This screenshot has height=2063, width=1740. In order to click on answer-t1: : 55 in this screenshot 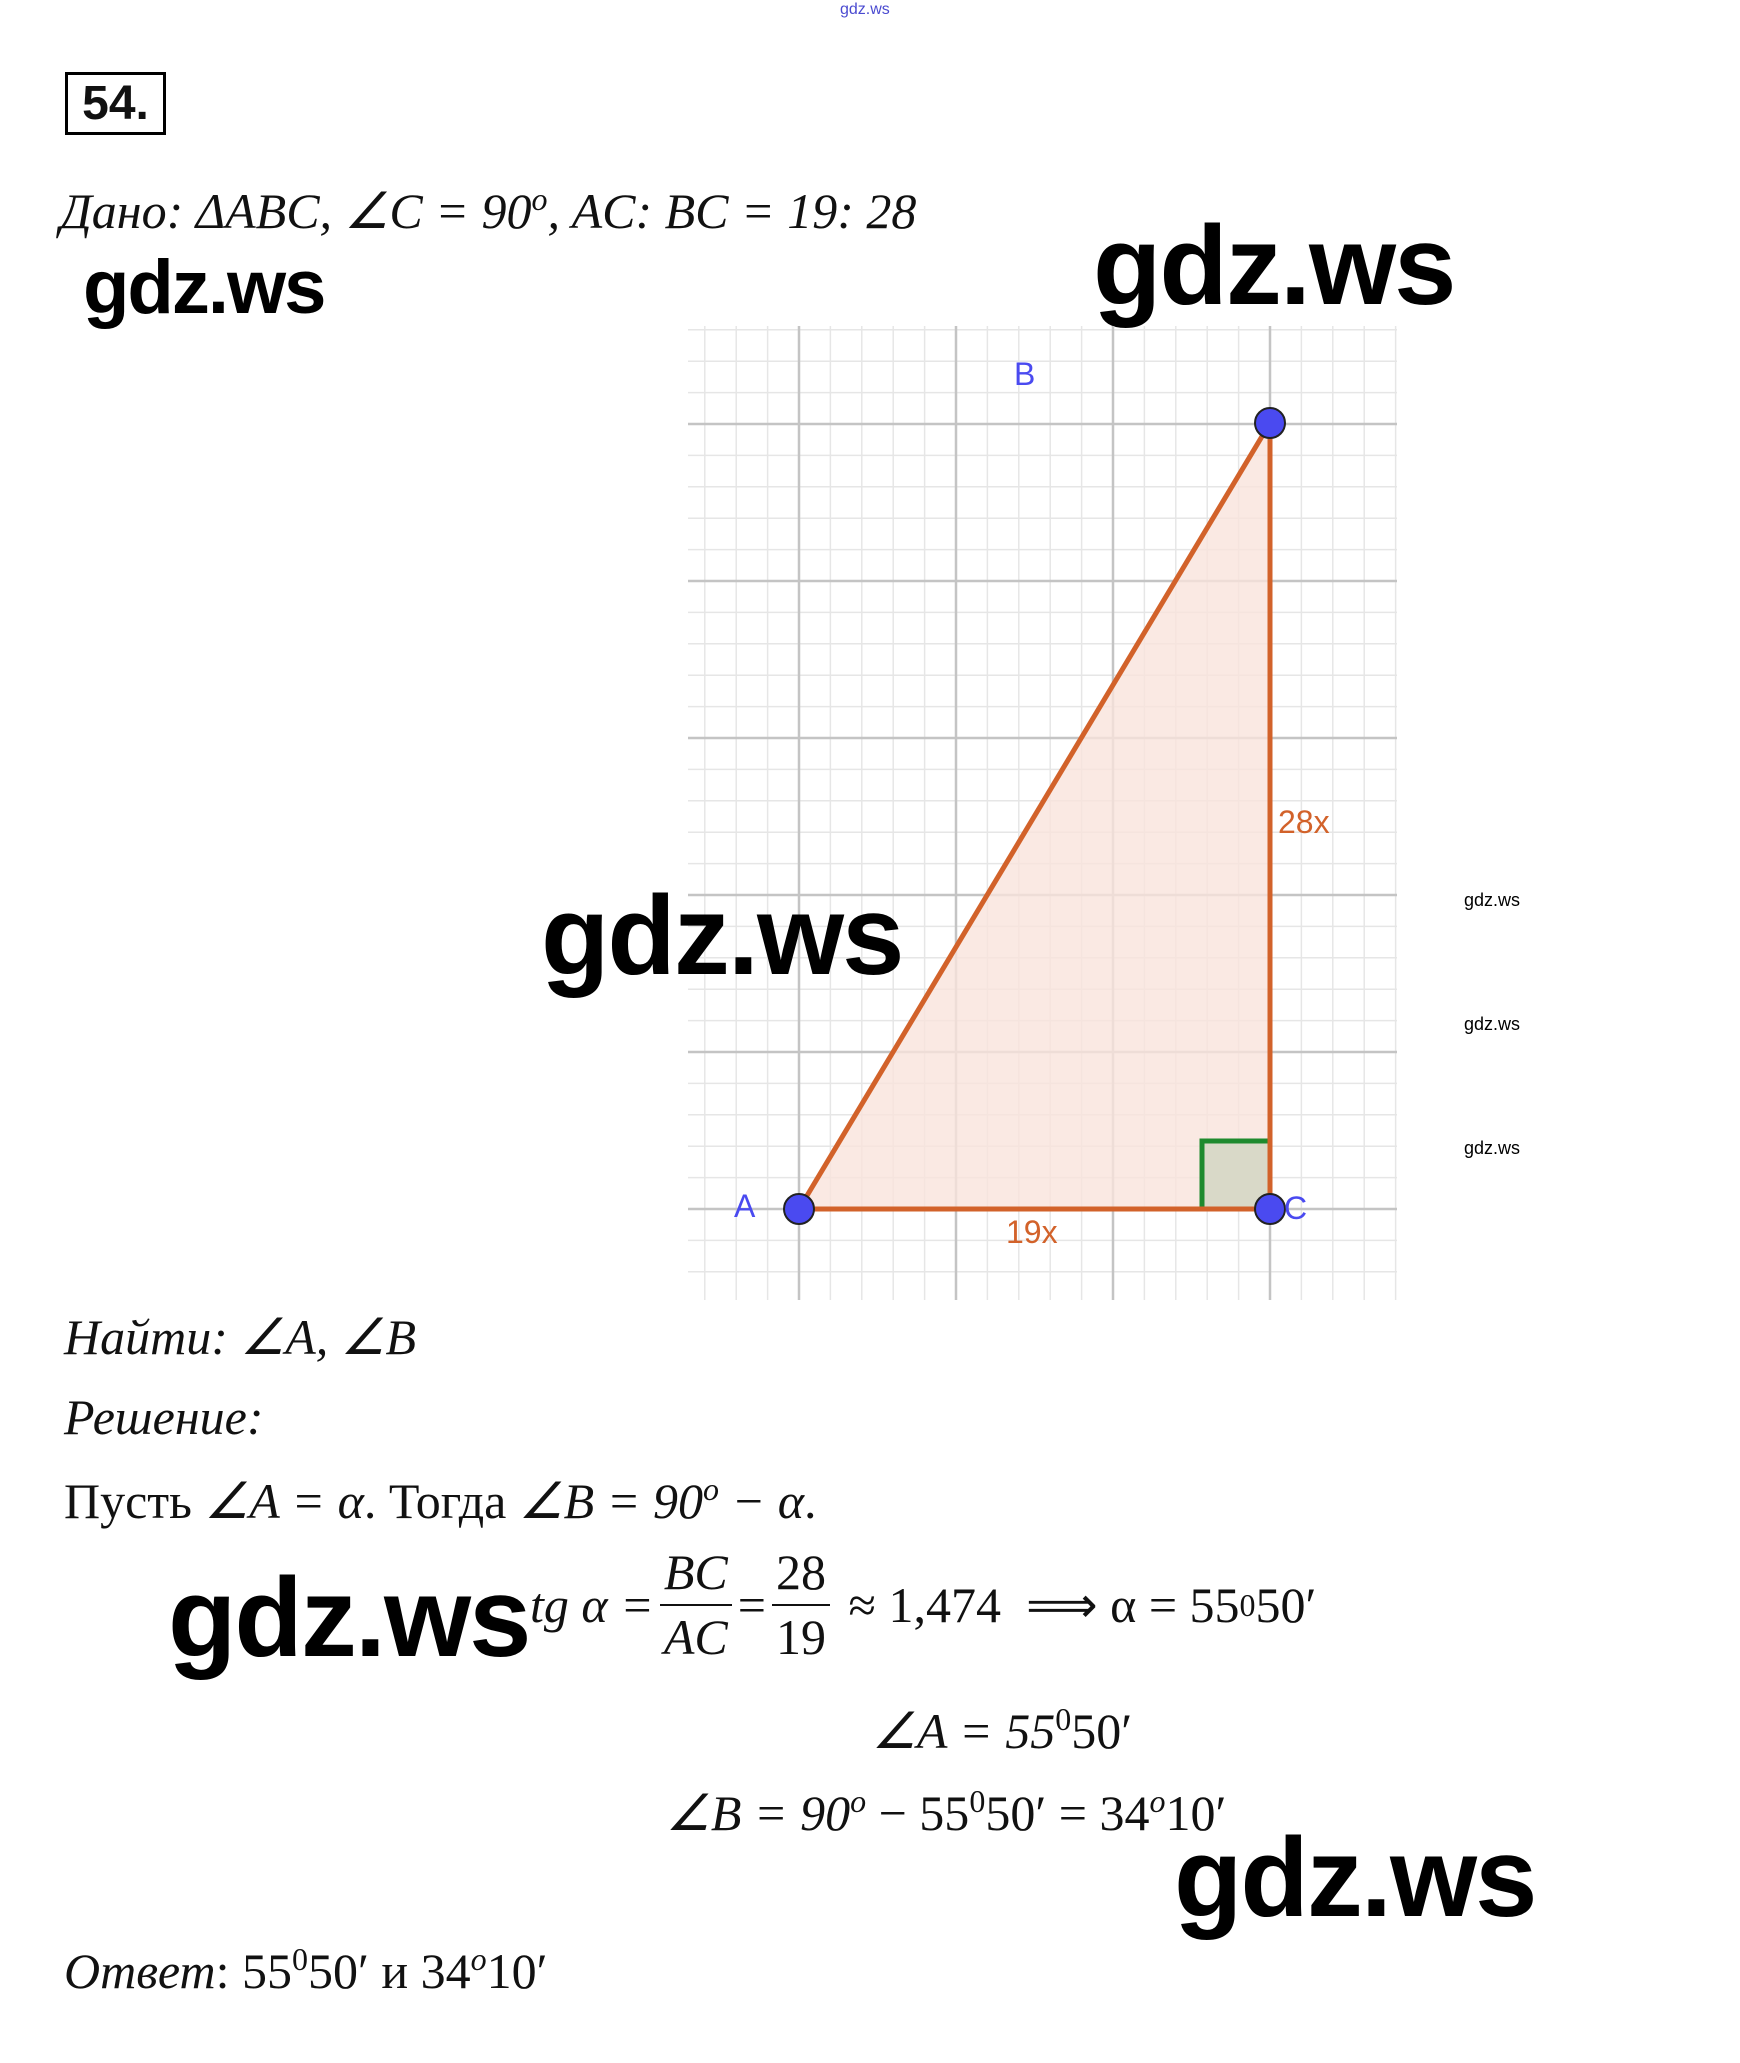, I will do `click(253, 1971)`.